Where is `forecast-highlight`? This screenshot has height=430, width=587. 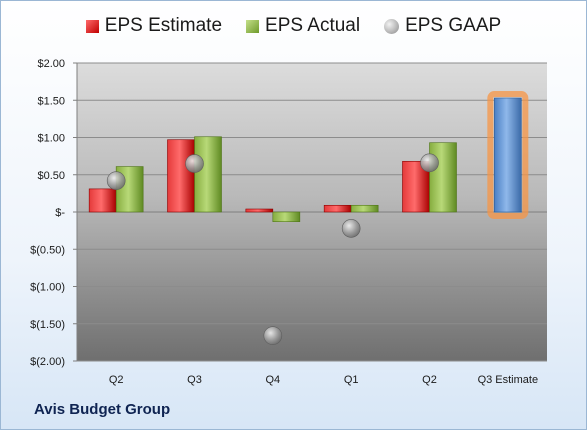
forecast-highlight is located at coordinates (508, 155).